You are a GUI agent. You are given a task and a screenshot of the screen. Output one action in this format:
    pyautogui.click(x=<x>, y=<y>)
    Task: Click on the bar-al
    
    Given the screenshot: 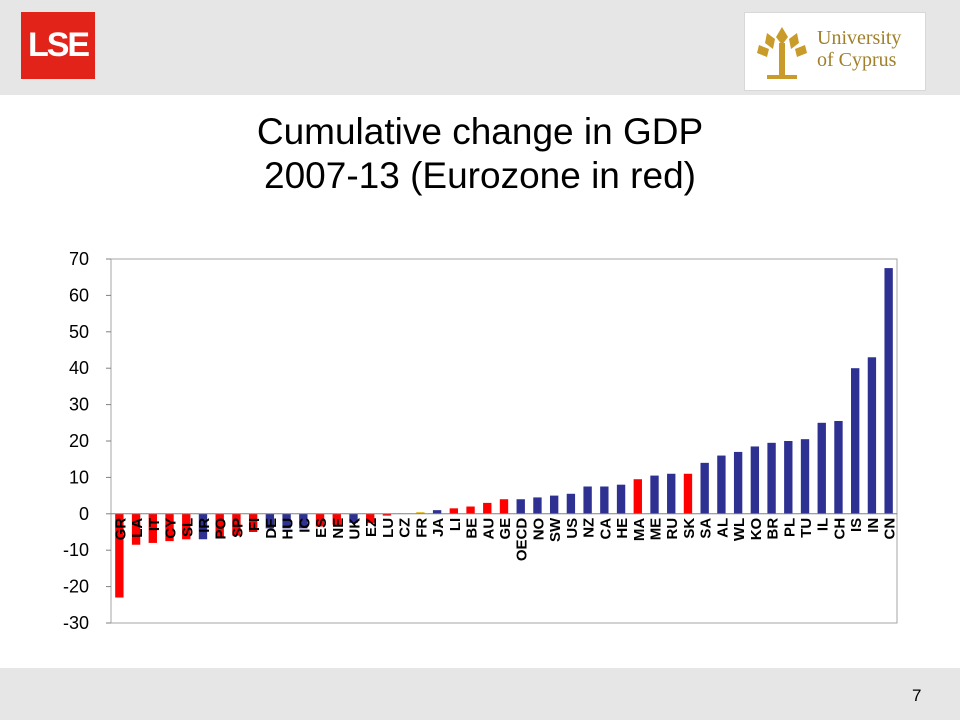 What is the action you would take?
    pyautogui.click(x=721, y=484)
    